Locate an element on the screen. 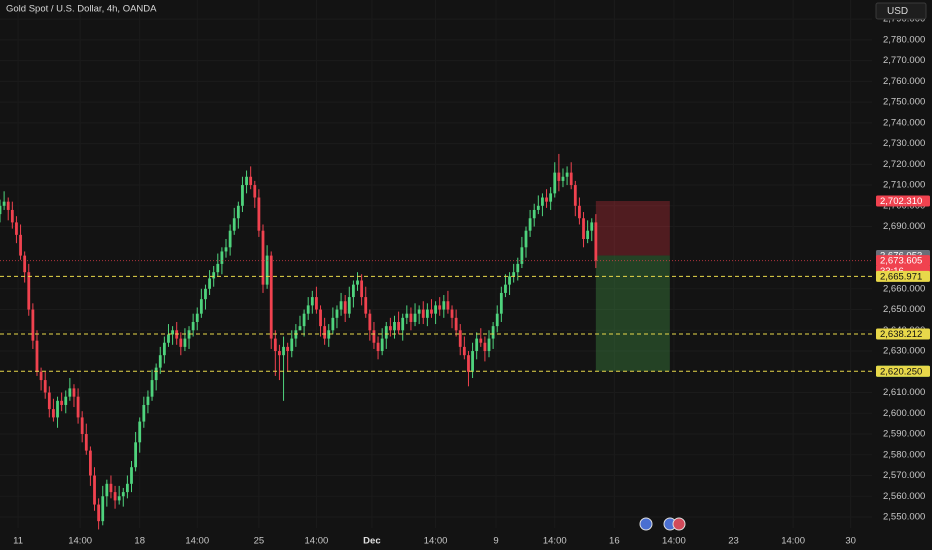 The width and height of the screenshot is (932, 550). x-tick-label: 23 is located at coordinates (733, 541).